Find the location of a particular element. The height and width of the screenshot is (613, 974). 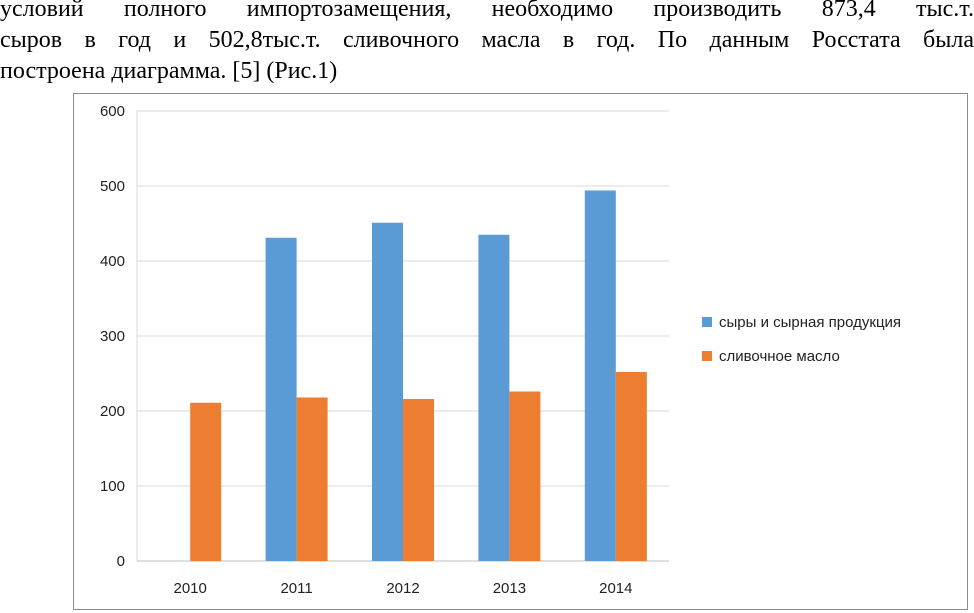

x-tick-2012: 2012 is located at coordinates (402, 588).